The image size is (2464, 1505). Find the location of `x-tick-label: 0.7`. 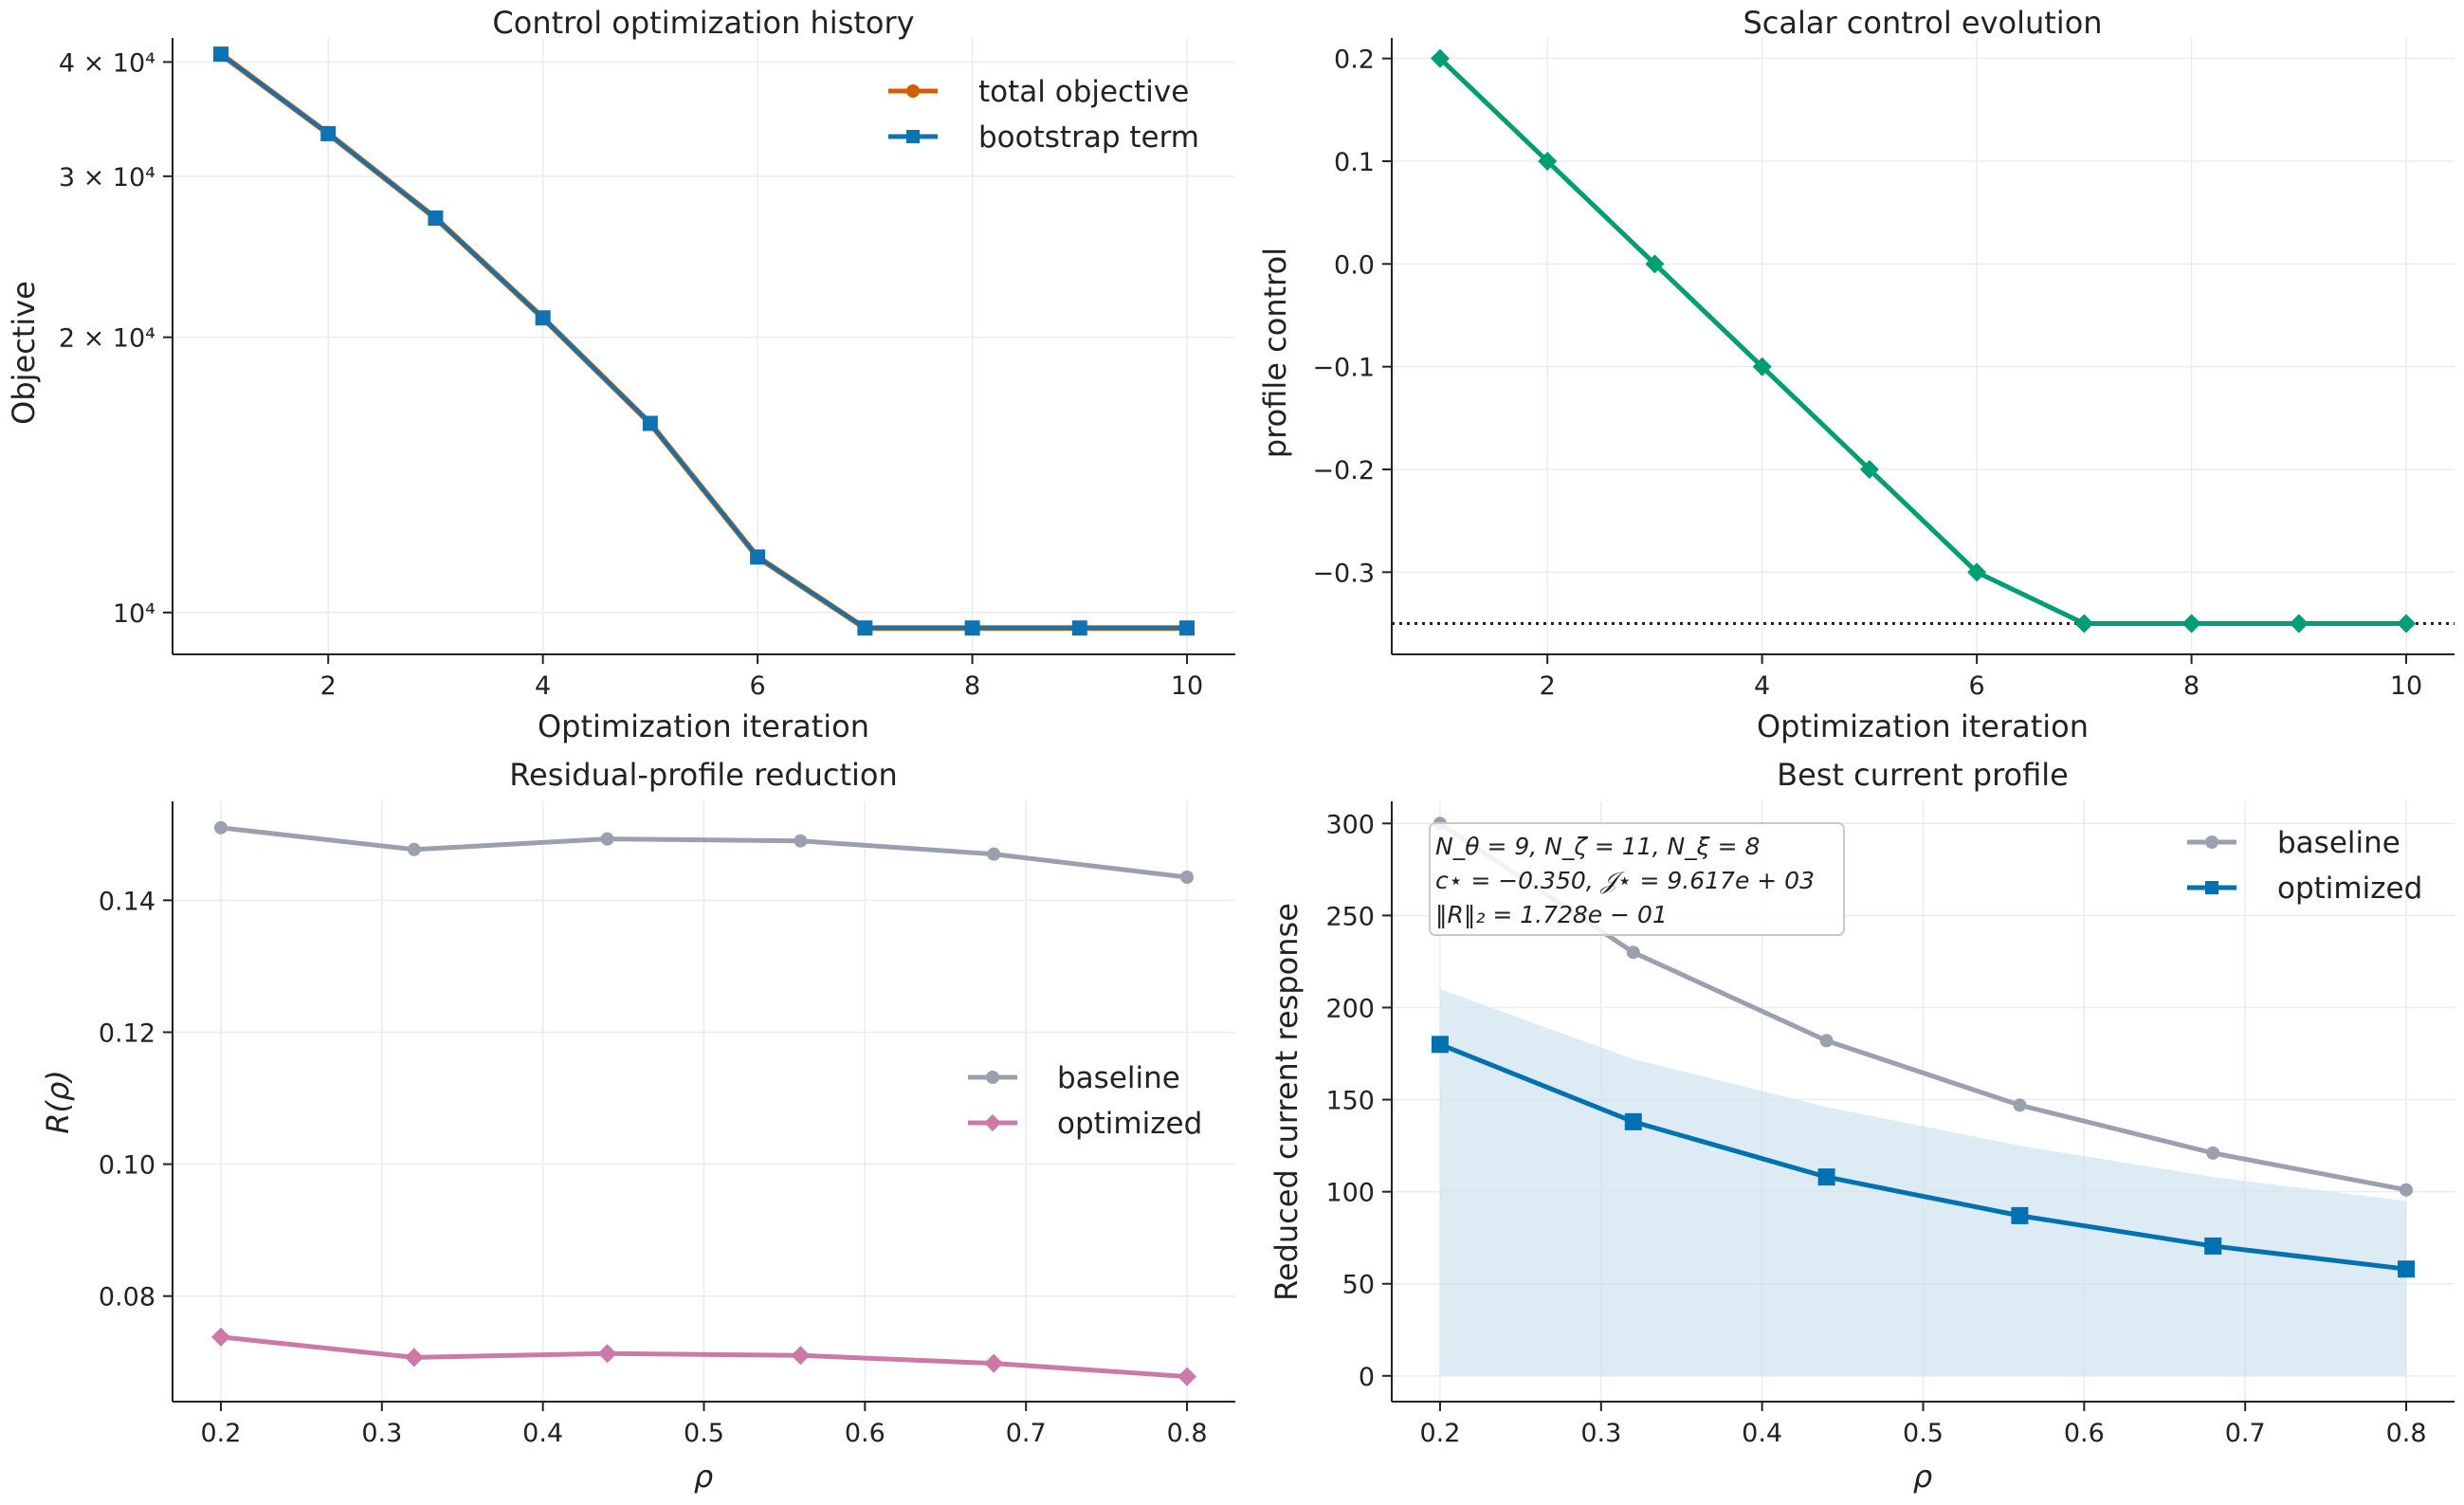

x-tick-label: 0.7 is located at coordinates (1026, 1434).